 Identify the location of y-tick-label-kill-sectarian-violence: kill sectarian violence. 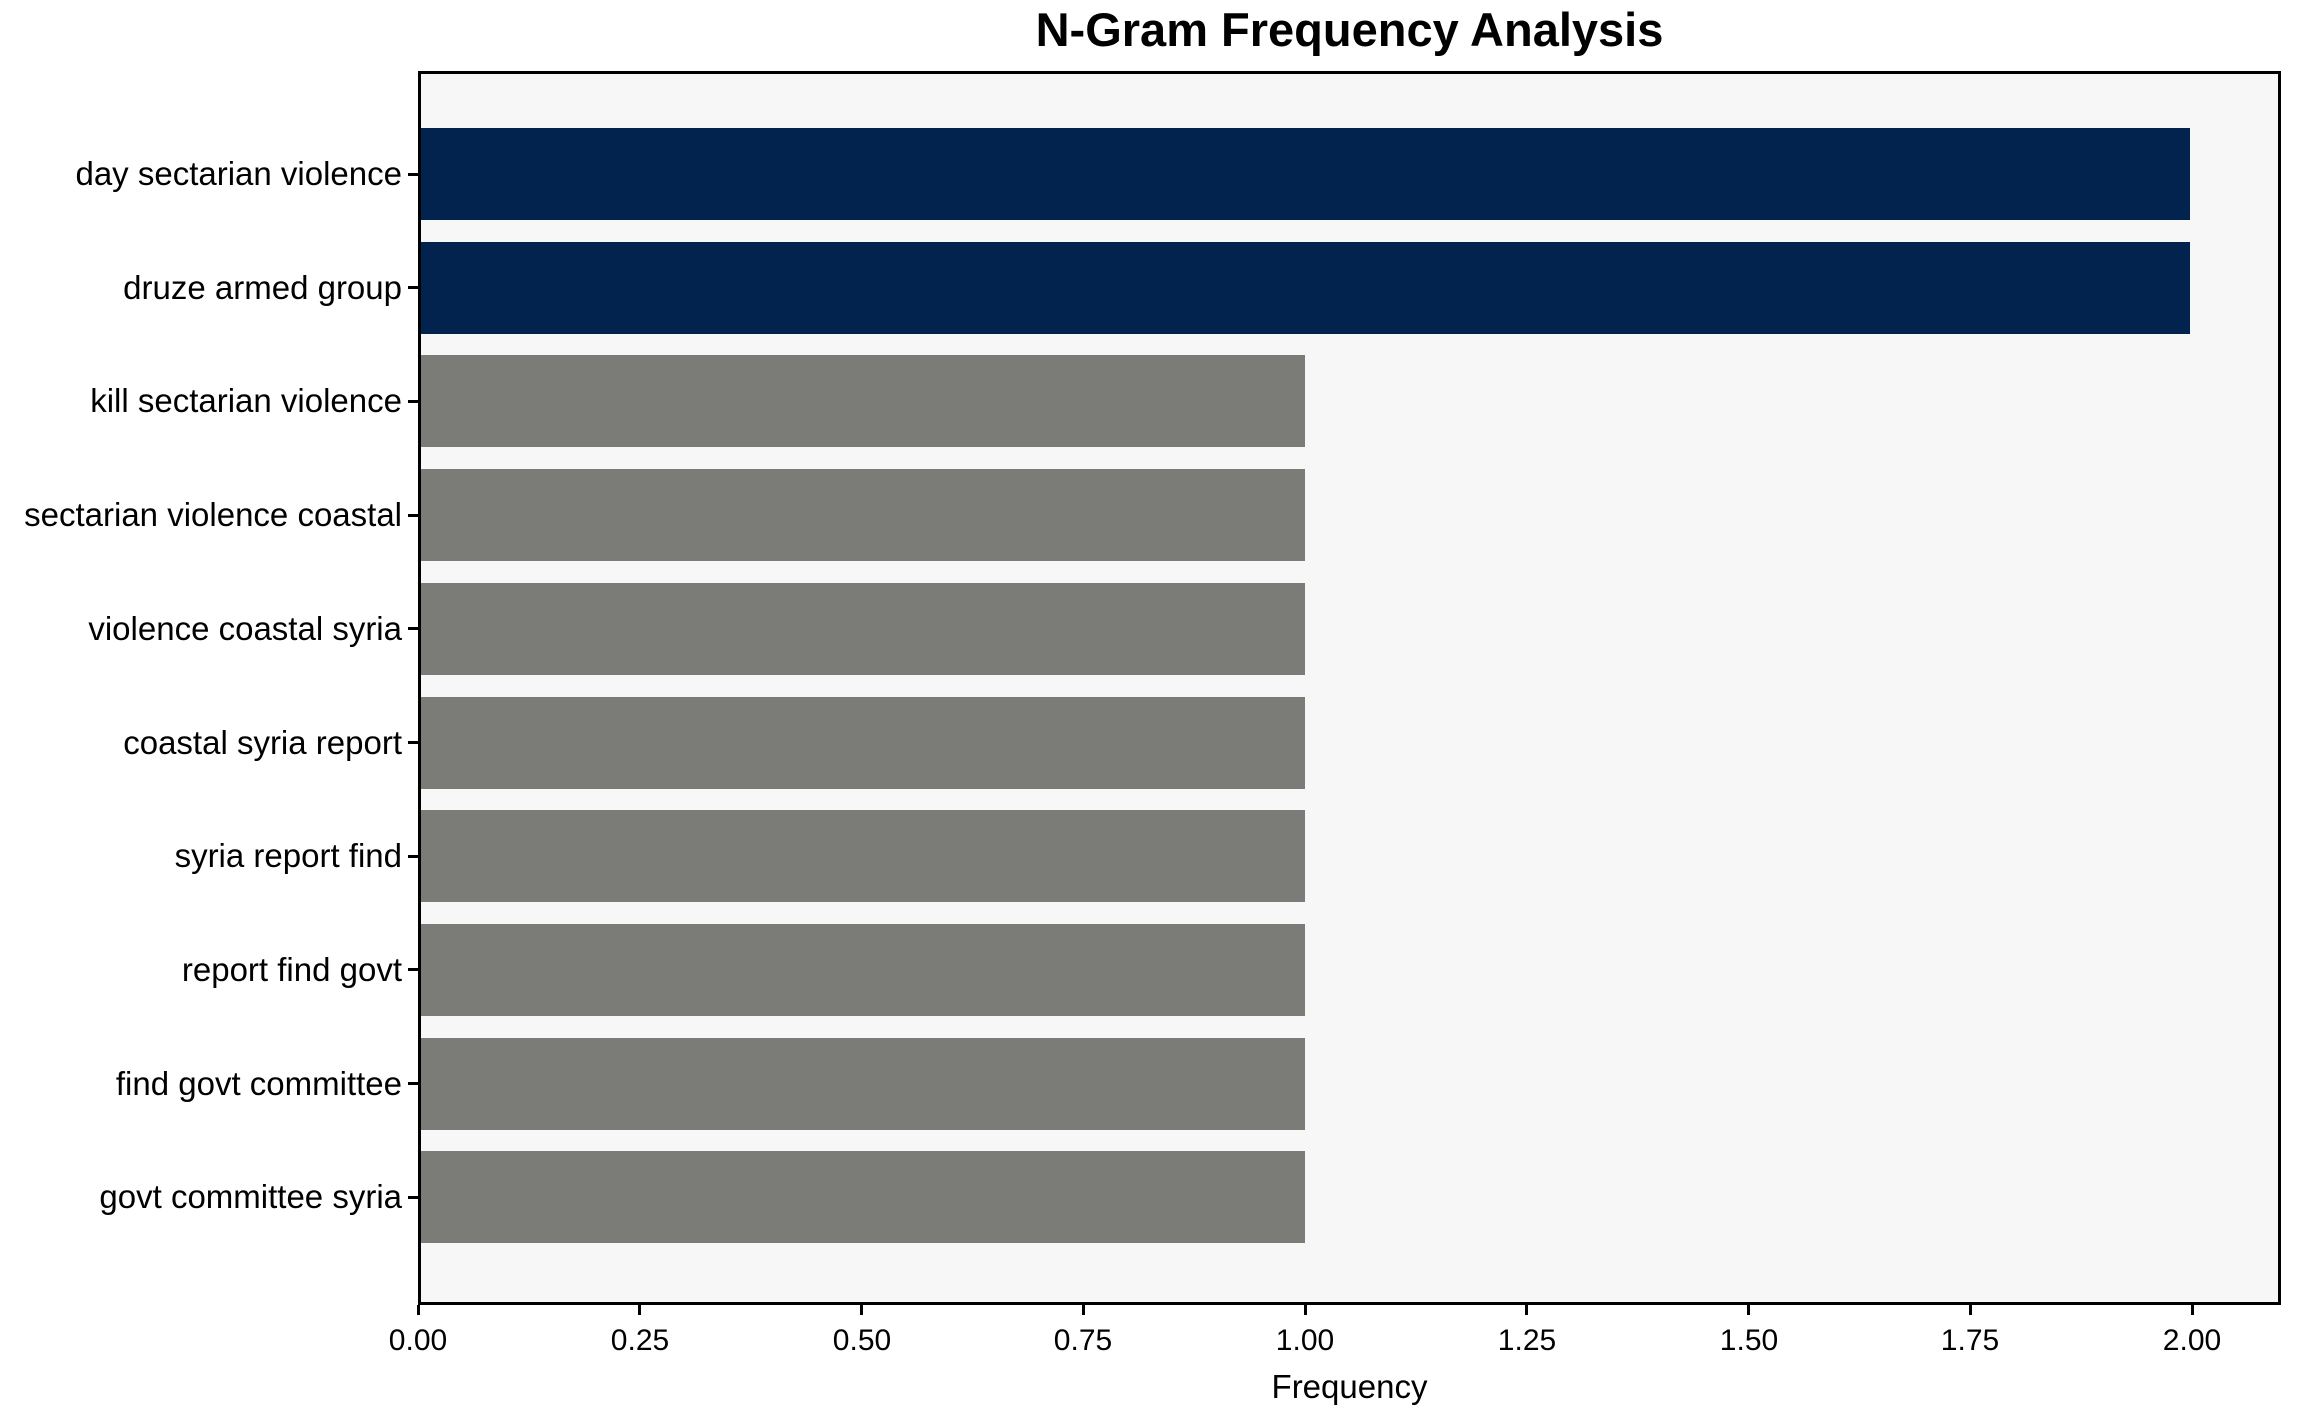
(246, 400).